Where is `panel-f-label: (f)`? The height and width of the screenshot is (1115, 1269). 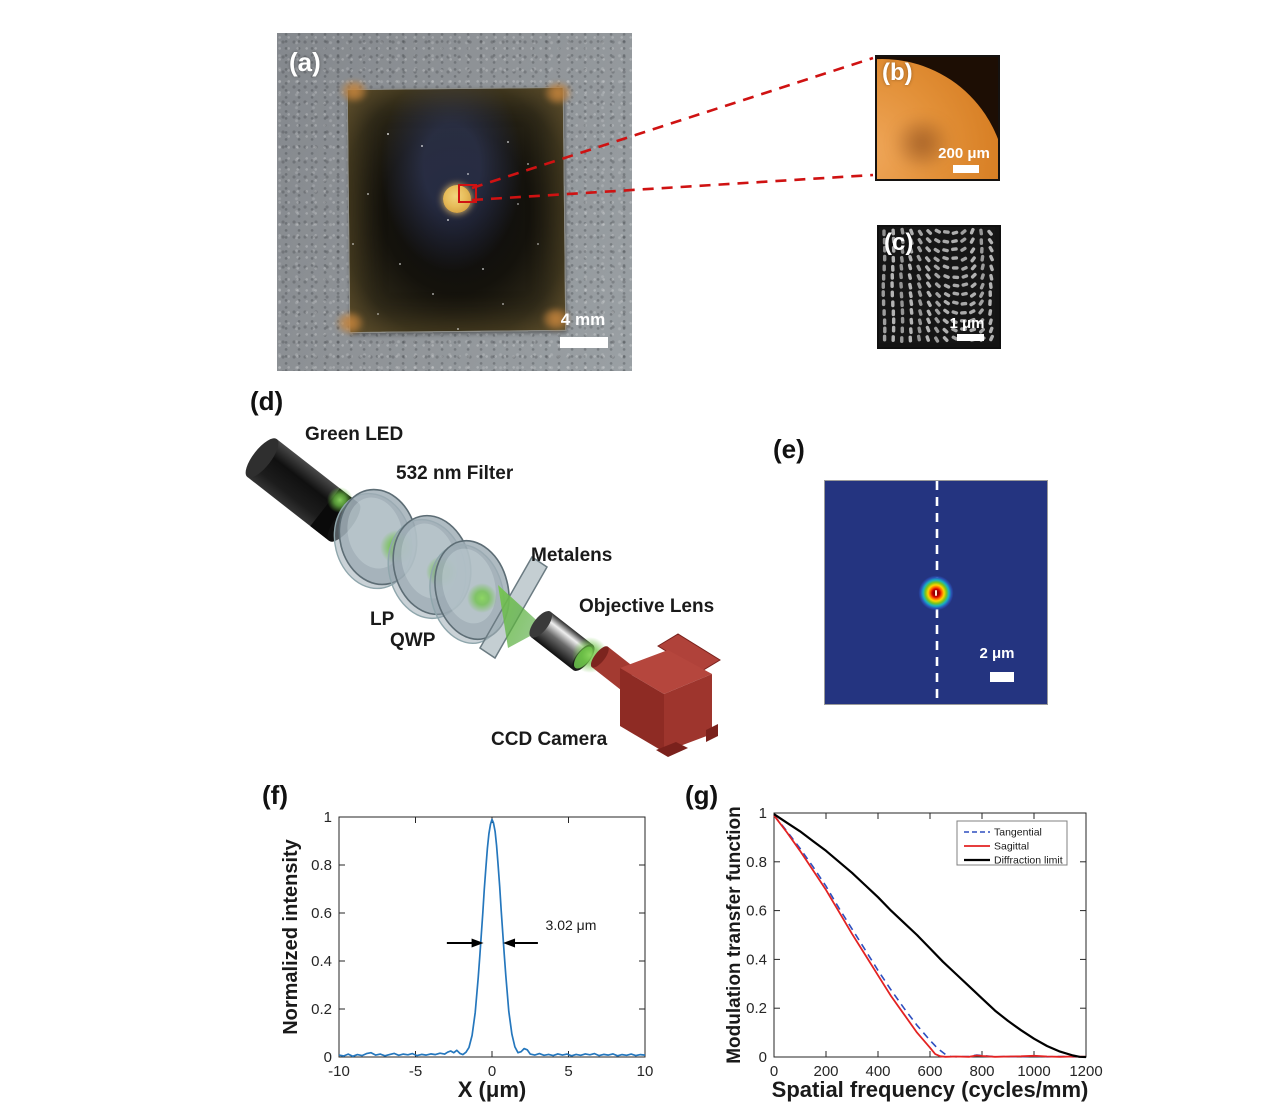 panel-f-label: (f) is located at coordinates (275, 795).